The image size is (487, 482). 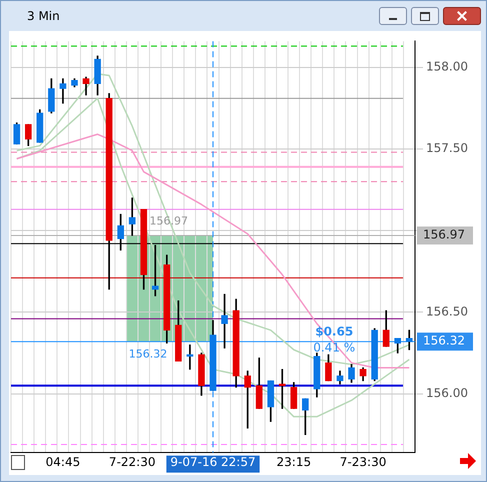 What do you see at coordinates (294, 461) in the screenshot?
I see `x-tick-label: 23:15` at bounding box center [294, 461].